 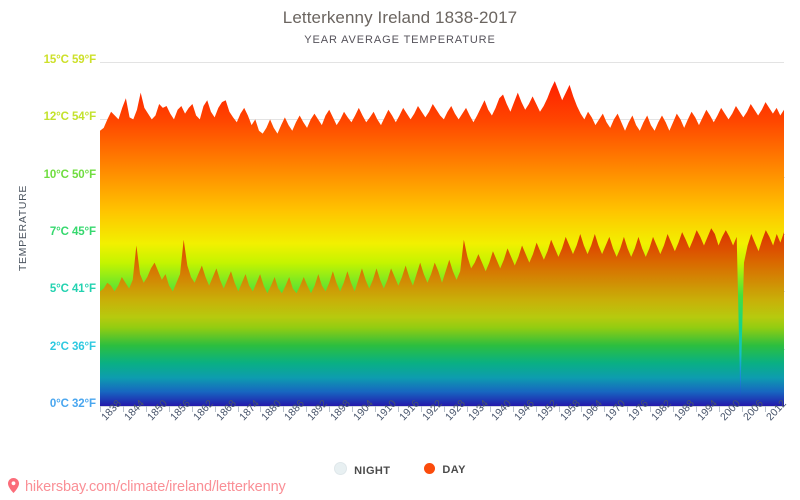 What do you see at coordinates (72, 346) in the screenshot?
I see `y-axis-tick-label: 2°C 36°F` at bounding box center [72, 346].